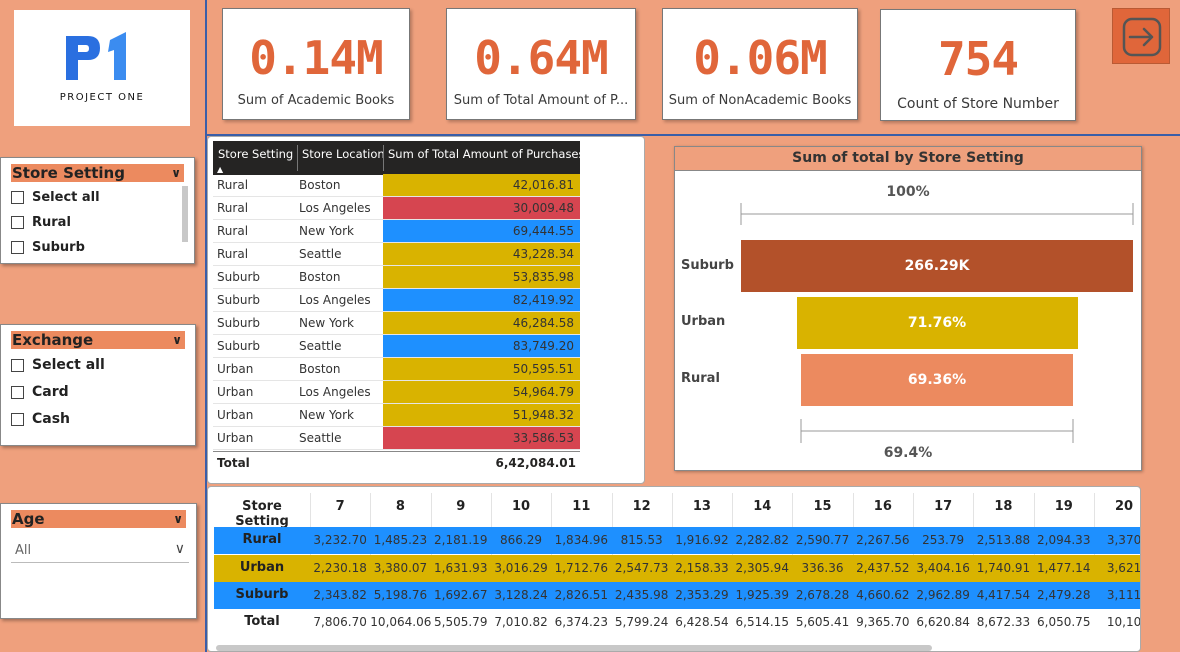 The image size is (1180, 652). I want to click on funnel-brackets, so click(937, 323).